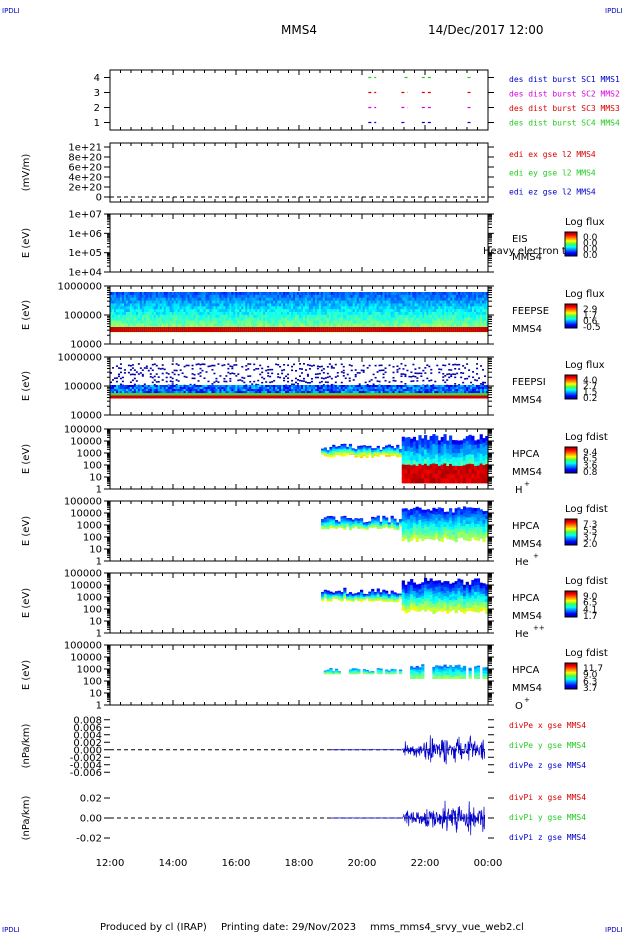 This screenshot has width=630, height=934. What do you see at coordinates (590, 250) in the screenshot?
I see `colorbar-tick-label: 0.0` at bounding box center [590, 250].